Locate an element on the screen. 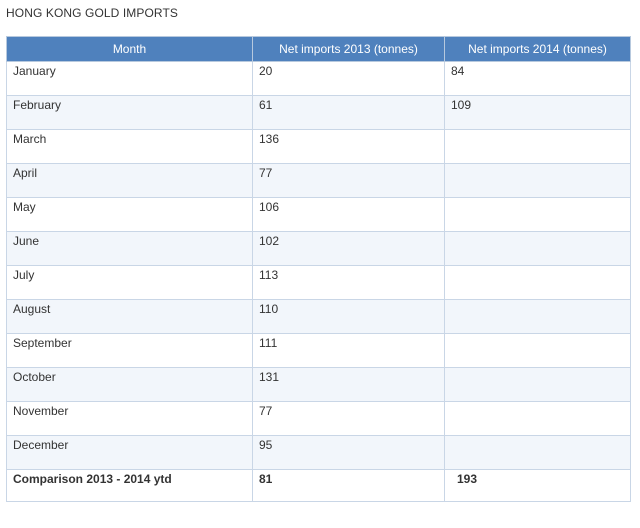 This screenshot has height=528, width=640. imports-2013-cell: 113 is located at coordinates (348, 282).